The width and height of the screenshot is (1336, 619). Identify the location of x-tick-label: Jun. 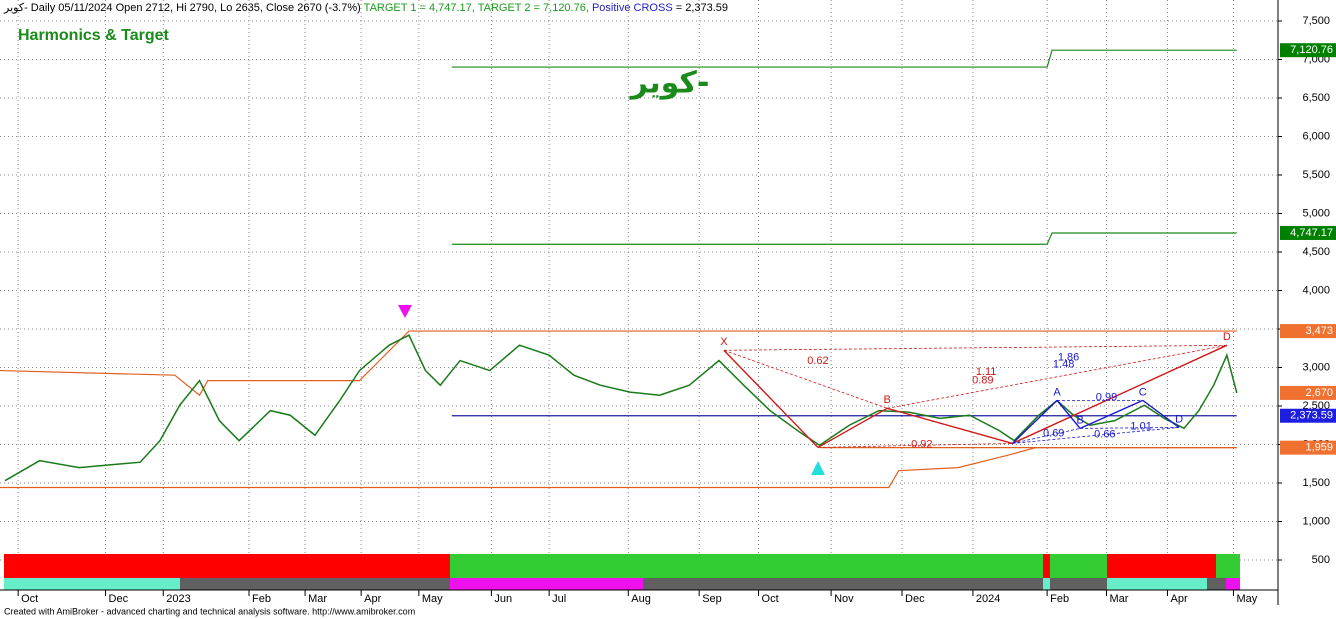
(503, 599).